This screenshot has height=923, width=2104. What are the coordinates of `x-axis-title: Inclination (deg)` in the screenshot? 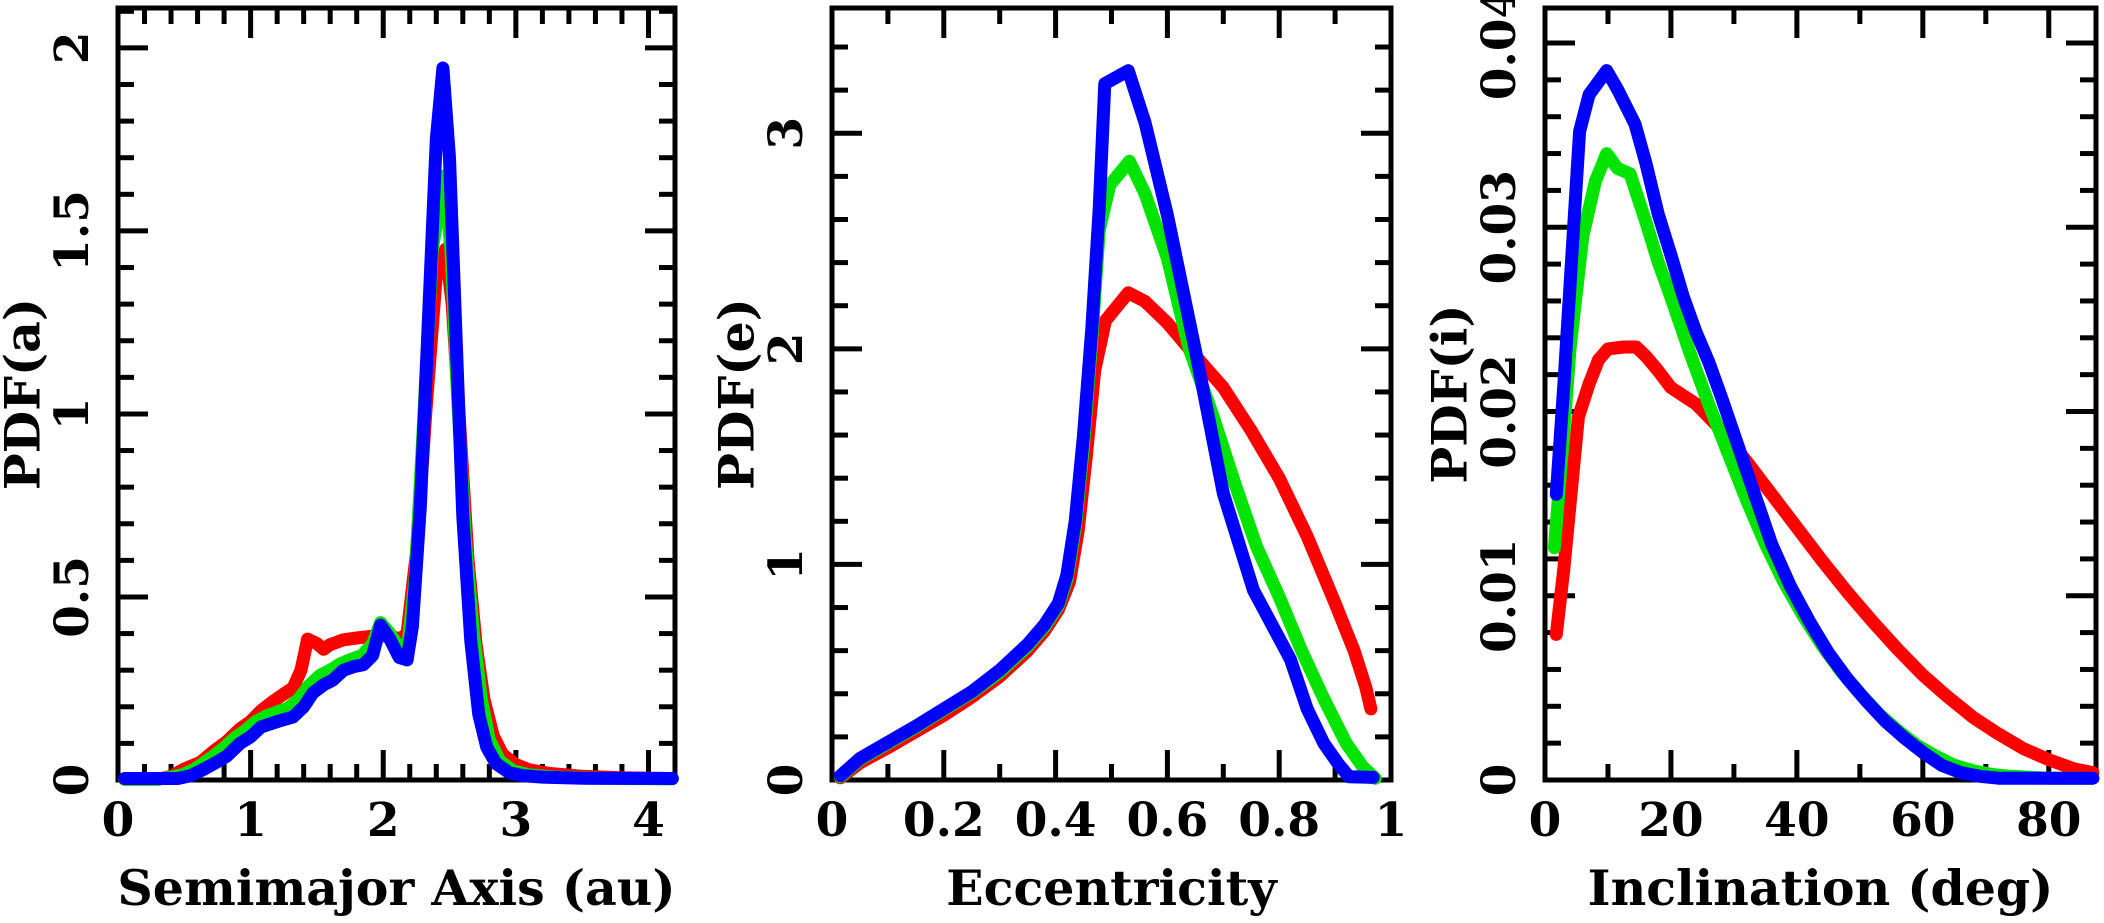 It's located at (1821, 888).